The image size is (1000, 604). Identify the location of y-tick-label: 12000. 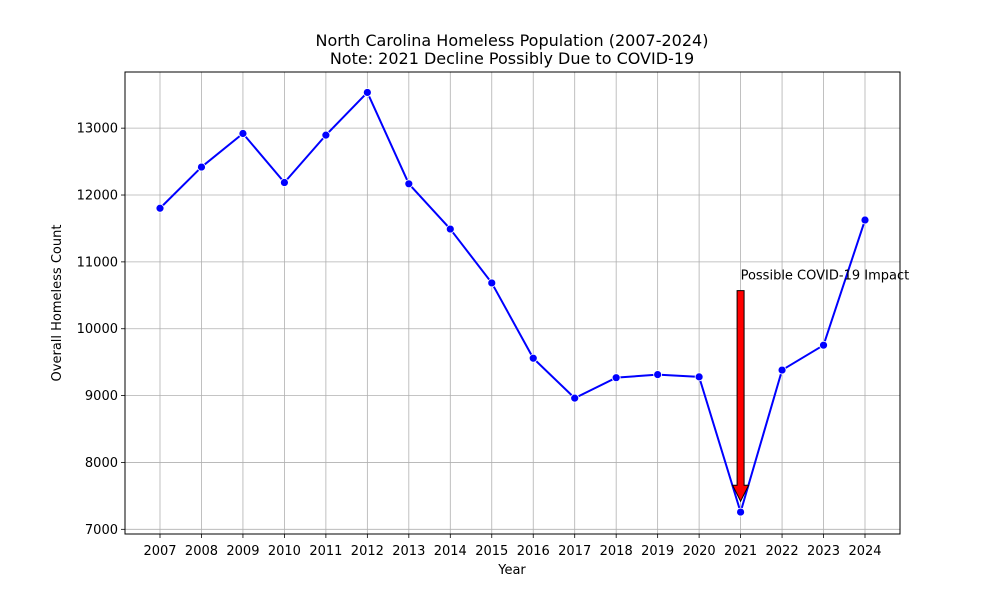
(97, 196).